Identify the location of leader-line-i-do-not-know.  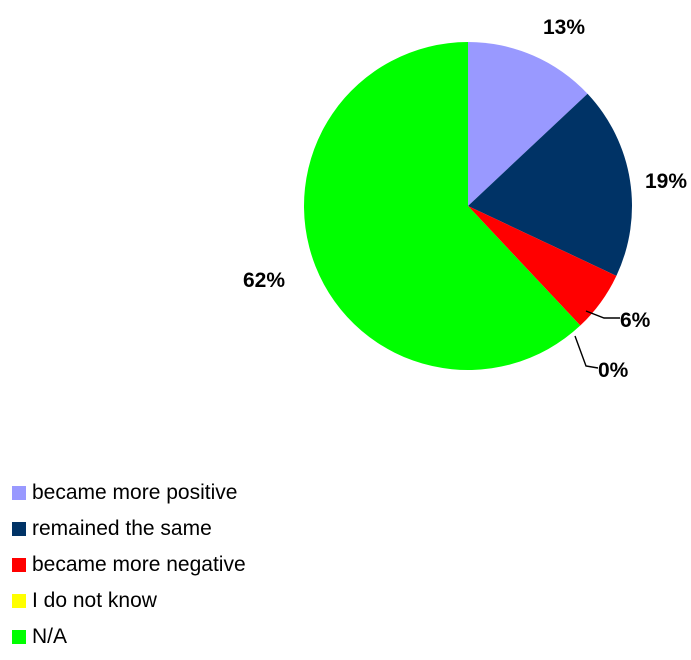
(586, 352).